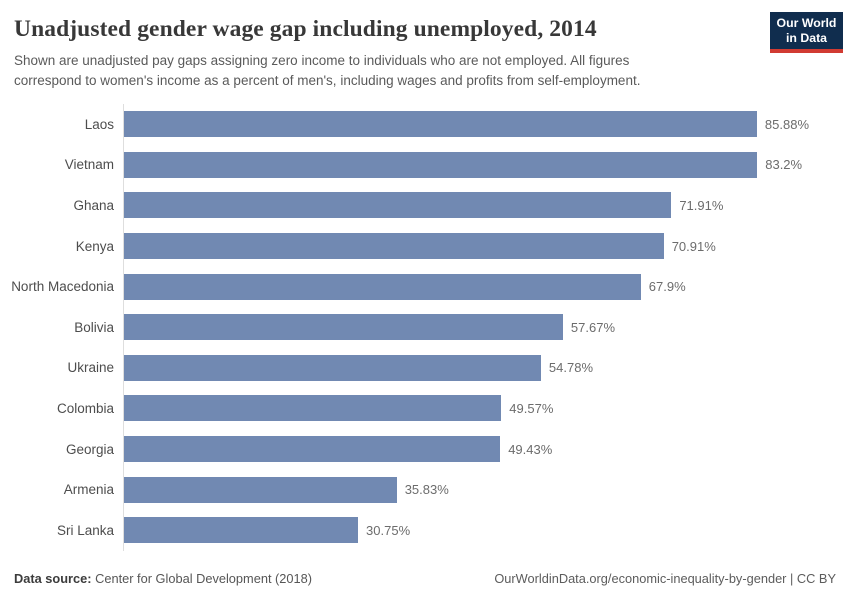 This screenshot has width=850, height=600. What do you see at coordinates (53, 578) in the screenshot?
I see `data-source-label: Data source:` at bounding box center [53, 578].